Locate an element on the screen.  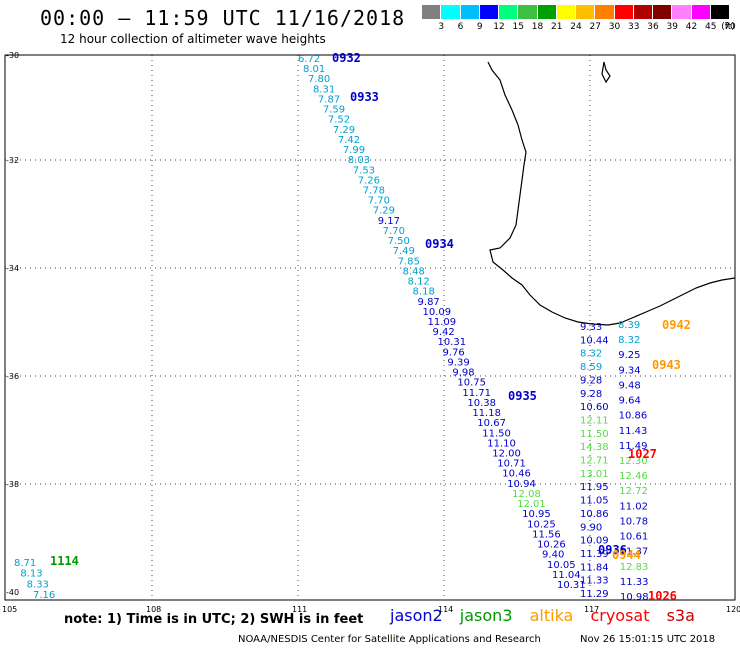
legend-label: 12 is located at coordinates (499, 27).